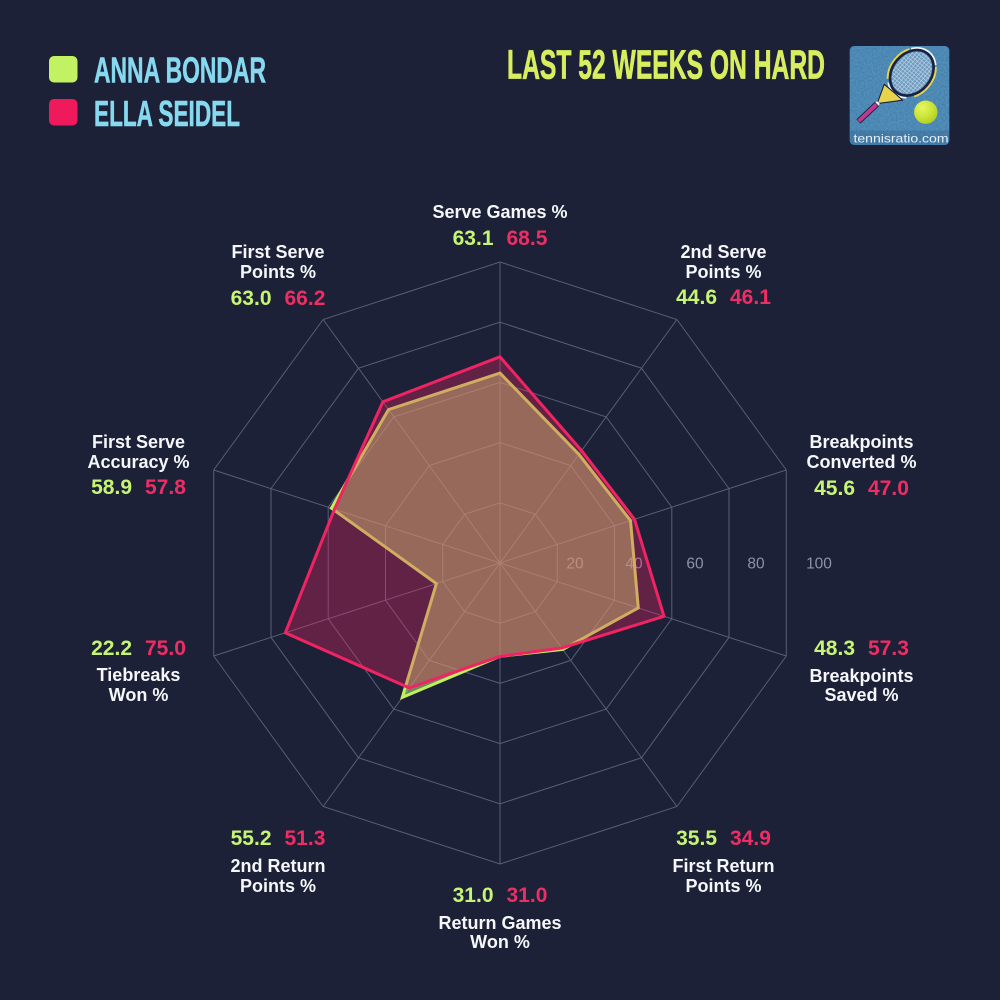 The width and height of the screenshot is (1000, 1000). Describe the element at coordinates (756, 563) in the screenshot. I see `svg-text: 80` at that location.